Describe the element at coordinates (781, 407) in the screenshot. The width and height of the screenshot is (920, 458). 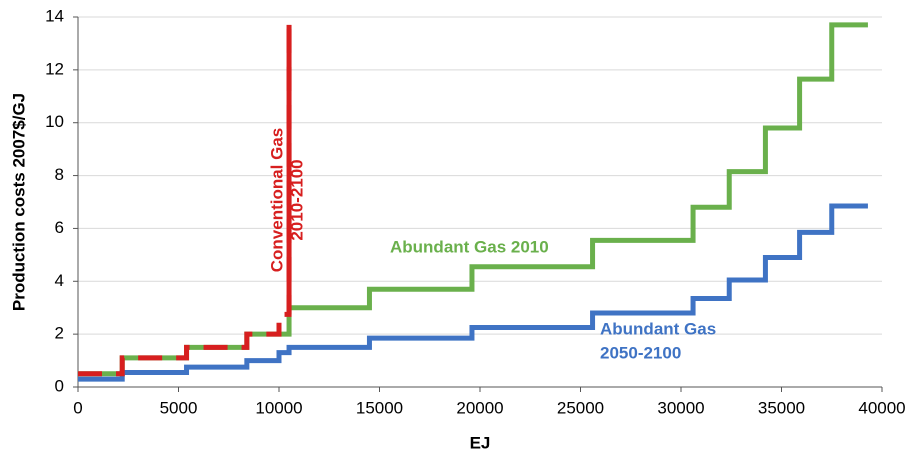
I see `x-tick-label: 35000` at that location.